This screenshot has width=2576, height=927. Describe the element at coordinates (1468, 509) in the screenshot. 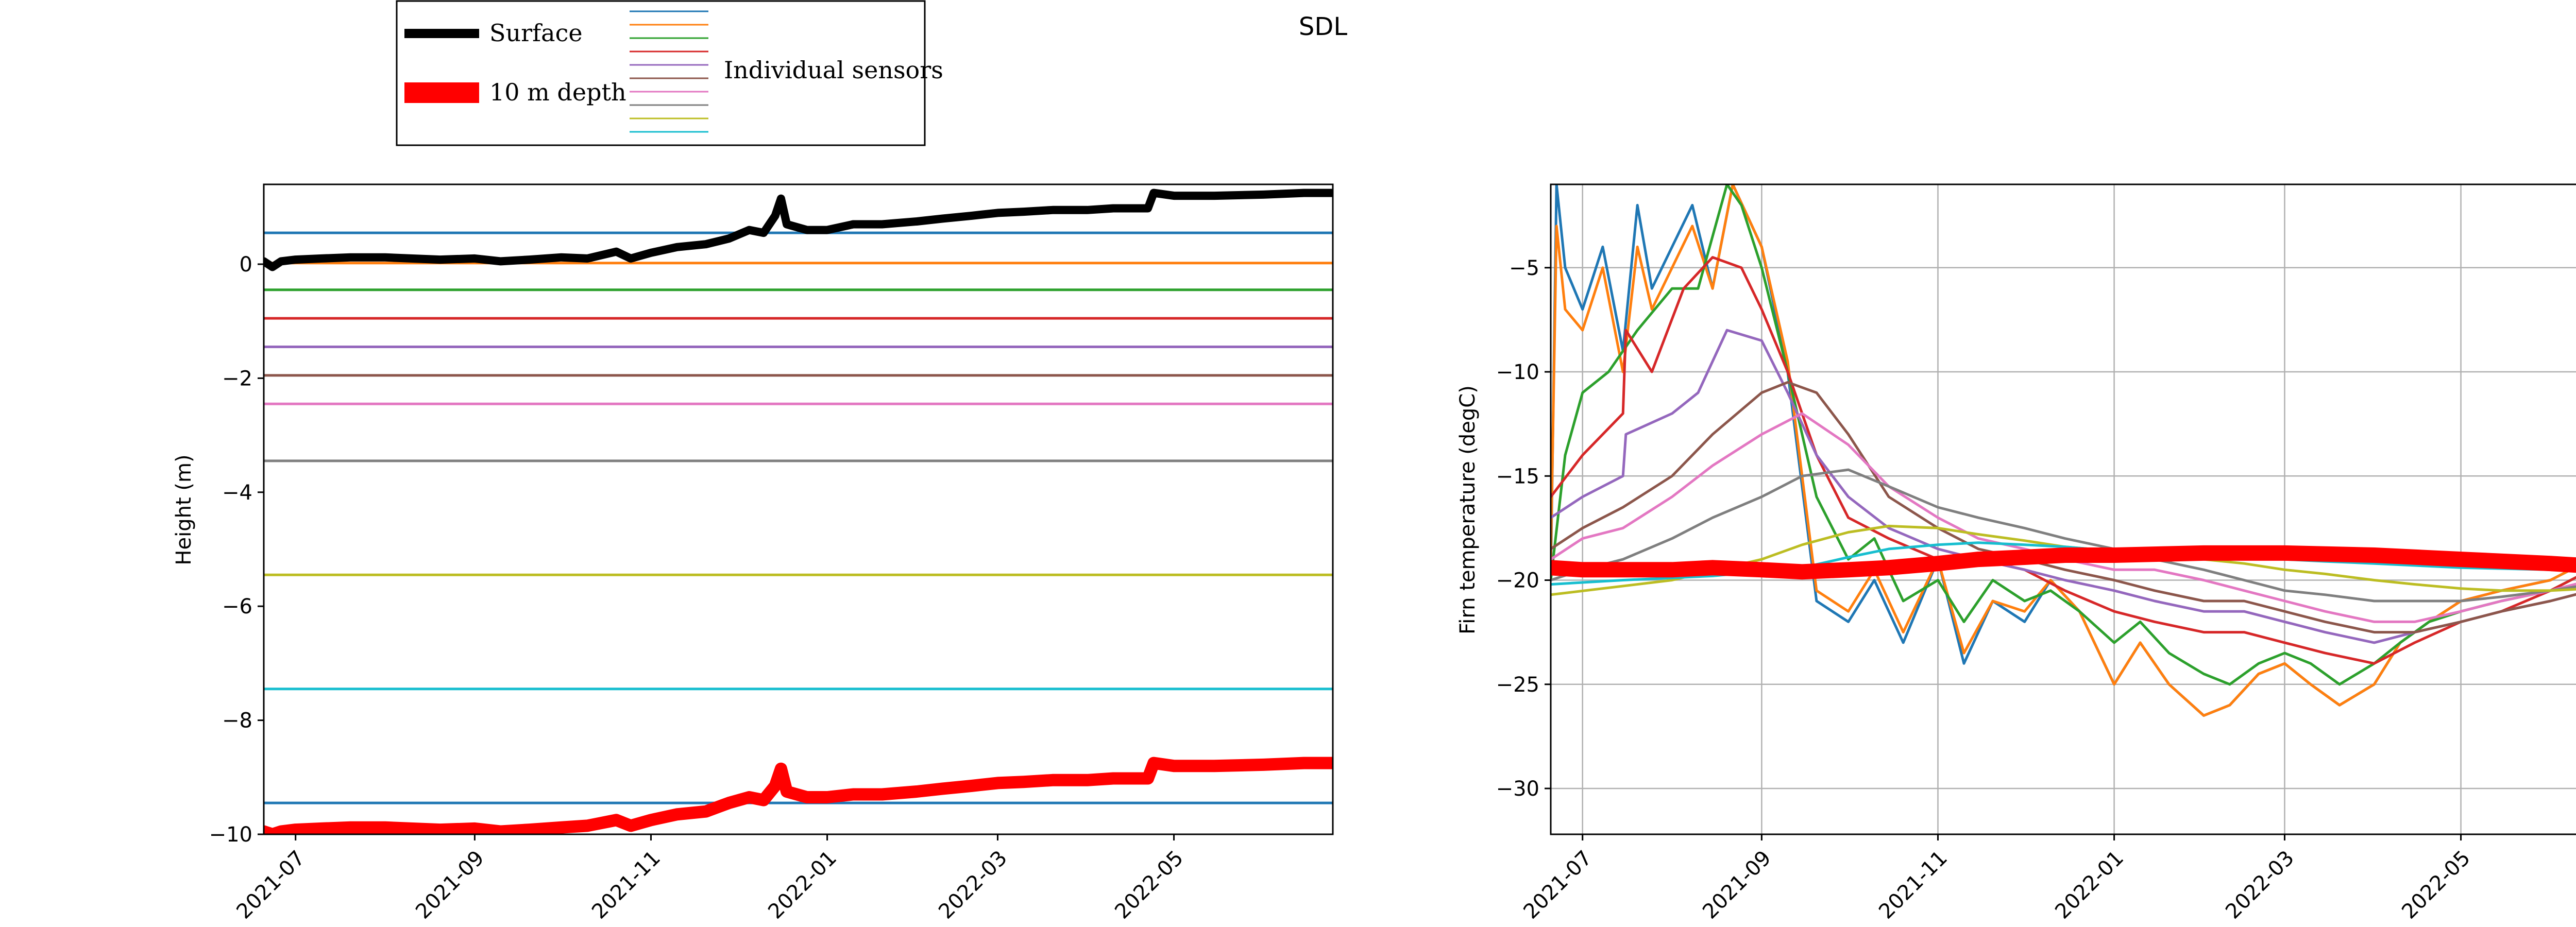

I see `temperature-y-axis-label: Firn temperature (degC)` at that location.